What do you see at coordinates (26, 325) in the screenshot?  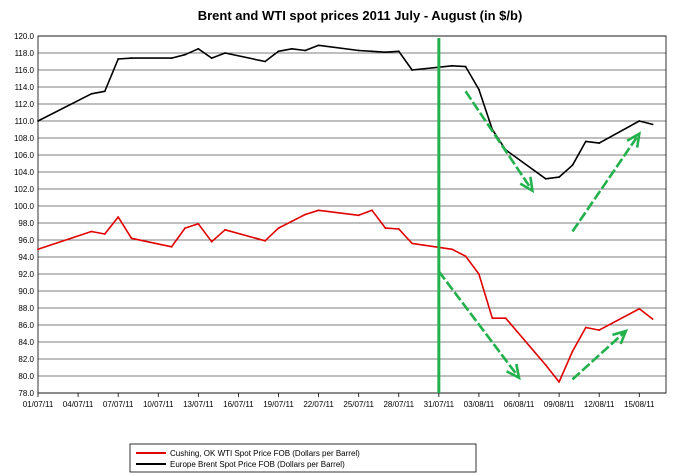 I see `y-tick-label: 86.0` at bounding box center [26, 325].